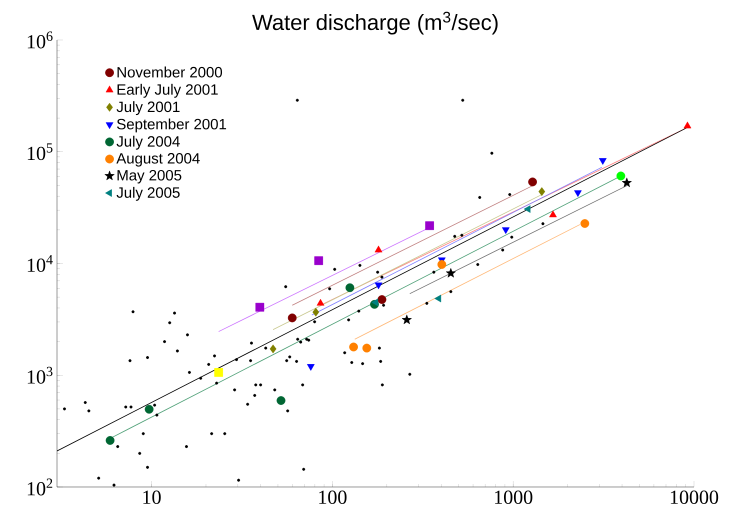 This screenshot has width=730, height=524. What do you see at coordinates (148, 108) in the screenshot?
I see `legend-label: July 2001` at bounding box center [148, 108].